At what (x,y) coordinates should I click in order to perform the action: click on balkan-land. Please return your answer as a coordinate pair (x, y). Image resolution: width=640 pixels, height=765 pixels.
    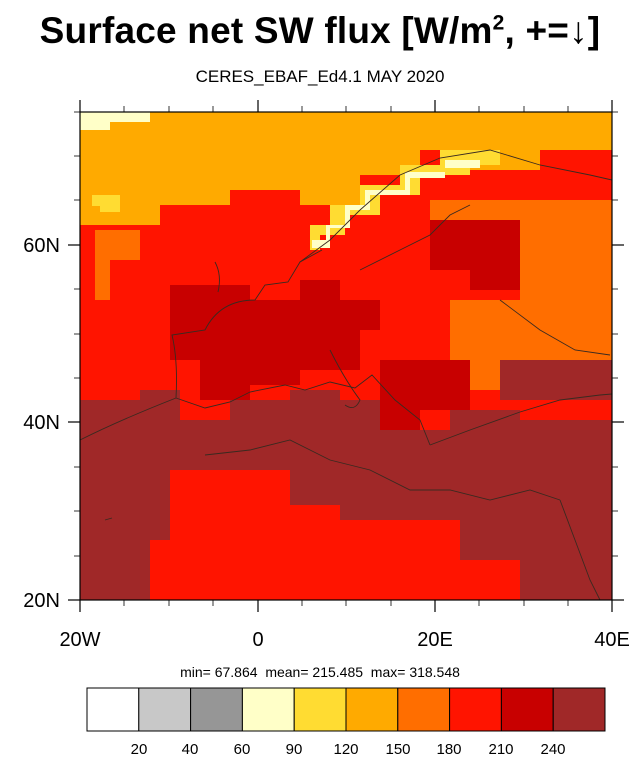
    Looking at the image, I should click on (425, 400).